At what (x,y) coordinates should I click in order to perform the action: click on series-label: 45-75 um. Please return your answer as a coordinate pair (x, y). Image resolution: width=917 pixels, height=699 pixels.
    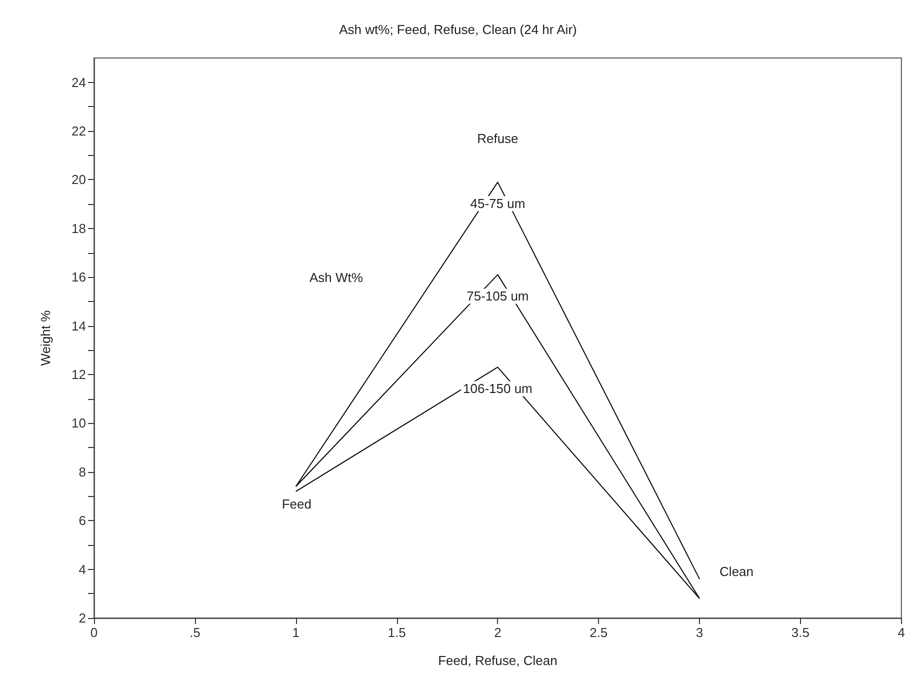
    Looking at the image, I should click on (498, 204).